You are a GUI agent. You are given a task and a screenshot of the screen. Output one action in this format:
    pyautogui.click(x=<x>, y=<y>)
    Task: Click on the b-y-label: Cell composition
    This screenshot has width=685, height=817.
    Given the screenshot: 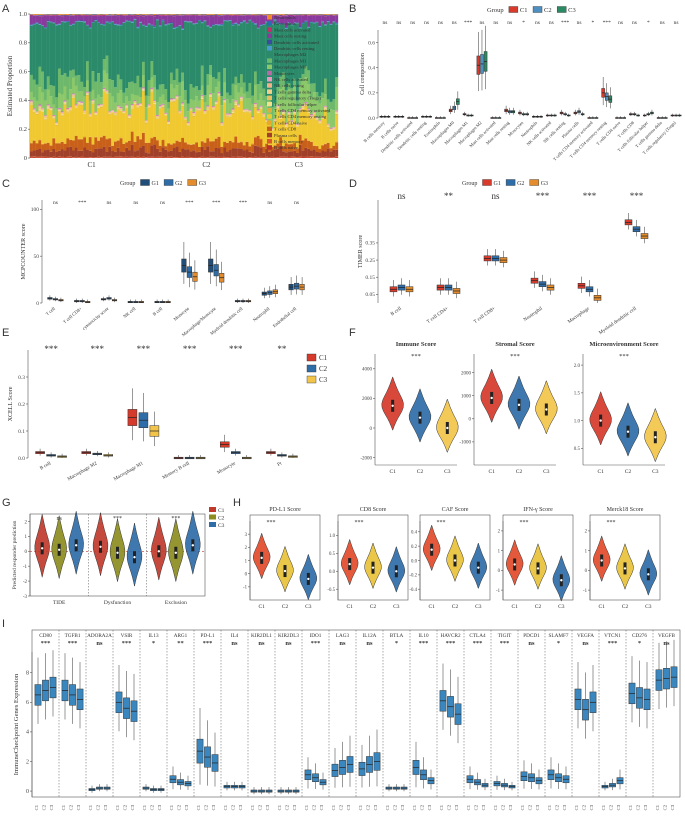 What is the action you would take?
    pyautogui.click(x=363, y=74)
    